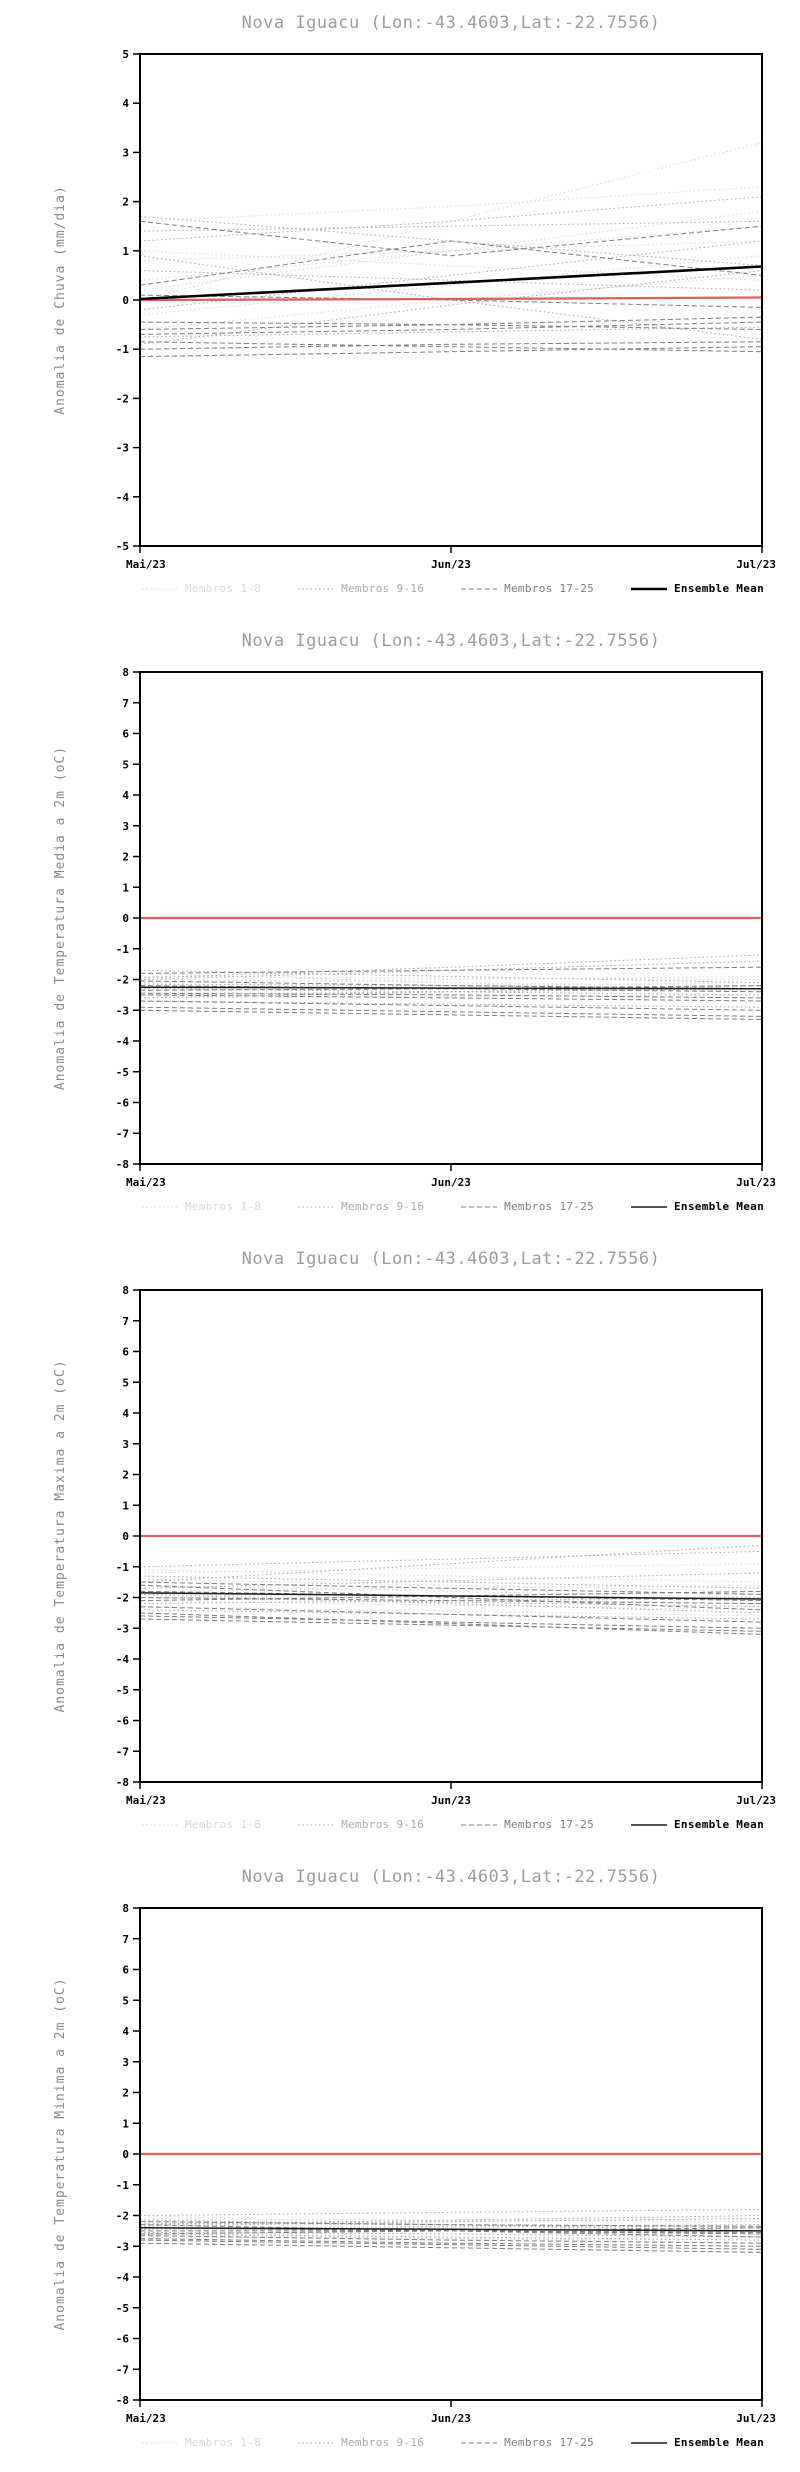 The height and width of the screenshot is (2472, 800). What do you see at coordinates (125, 251) in the screenshot?
I see `y-tick-label: 1` at bounding box center [125, 251].